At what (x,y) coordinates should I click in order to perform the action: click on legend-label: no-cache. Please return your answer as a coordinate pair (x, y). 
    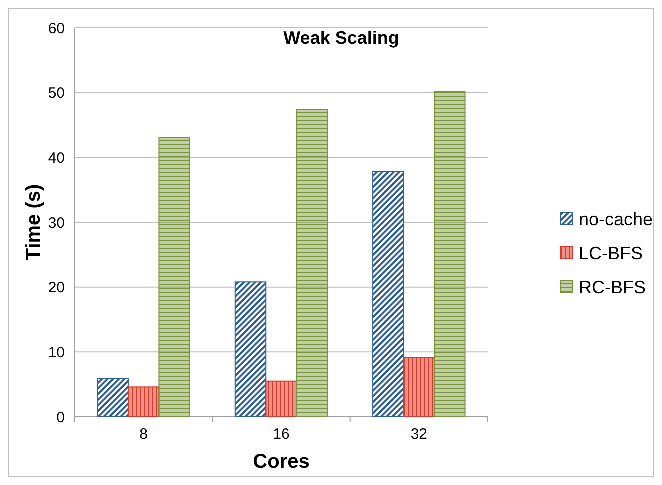
    Looking at the image, I should click on (616, 219).